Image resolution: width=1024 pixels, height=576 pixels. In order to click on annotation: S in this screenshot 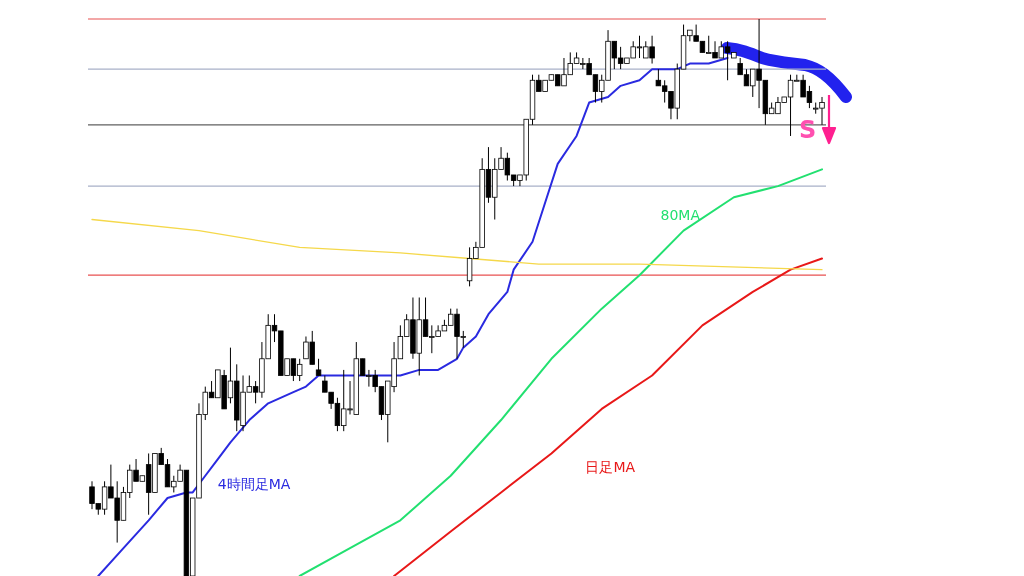, I will do `click(808, 130)`.